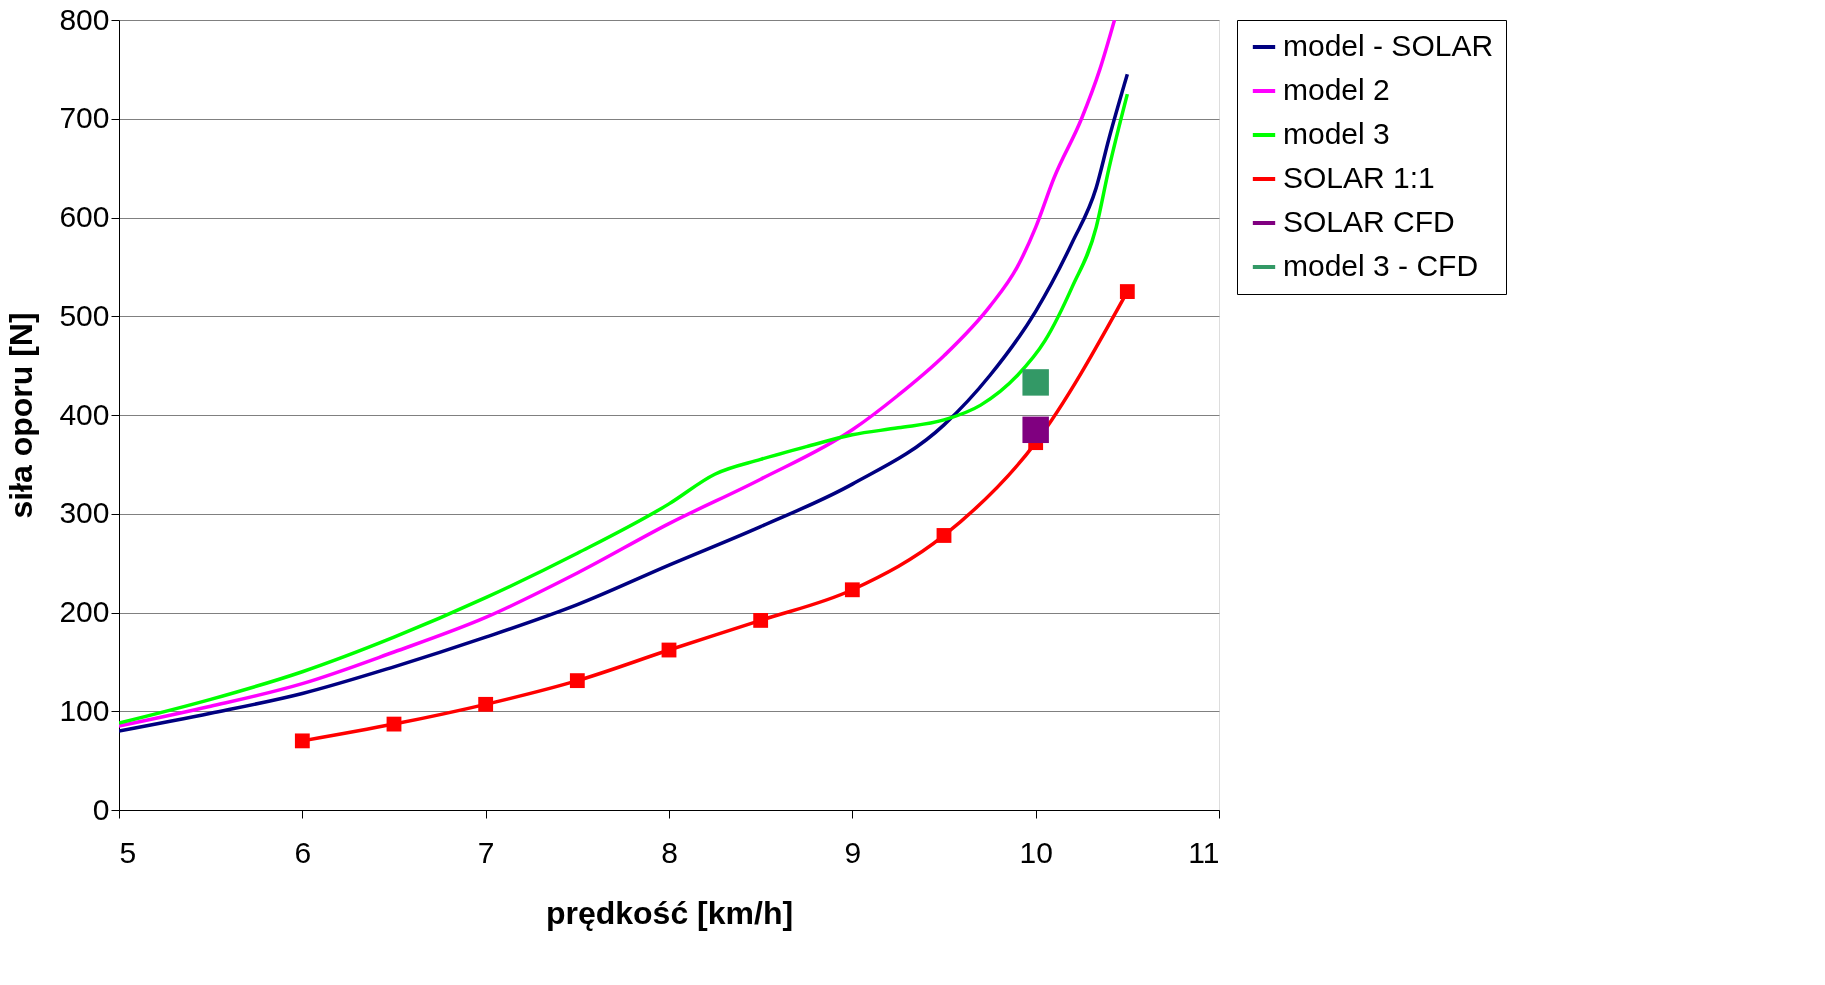  Describe the element at coordinates (84, 315) in the screenshot. I see `y-tick-label: 500` at that location.